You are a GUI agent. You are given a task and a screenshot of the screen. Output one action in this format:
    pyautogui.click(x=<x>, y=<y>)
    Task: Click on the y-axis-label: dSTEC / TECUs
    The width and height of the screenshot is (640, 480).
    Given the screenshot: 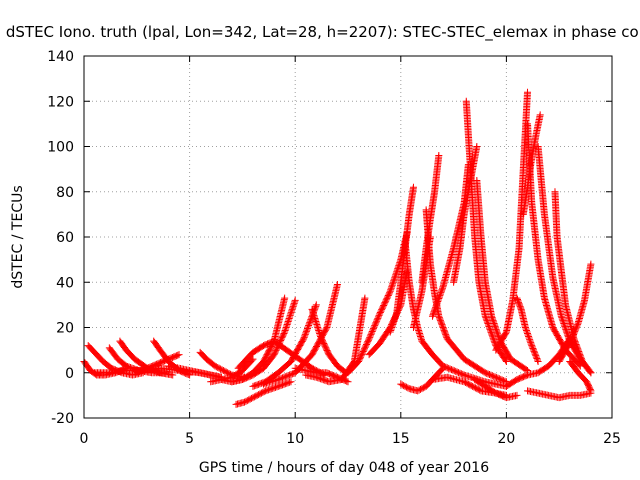 What is the action you would take?
    pyautogui.click(x=18, y=236)
    